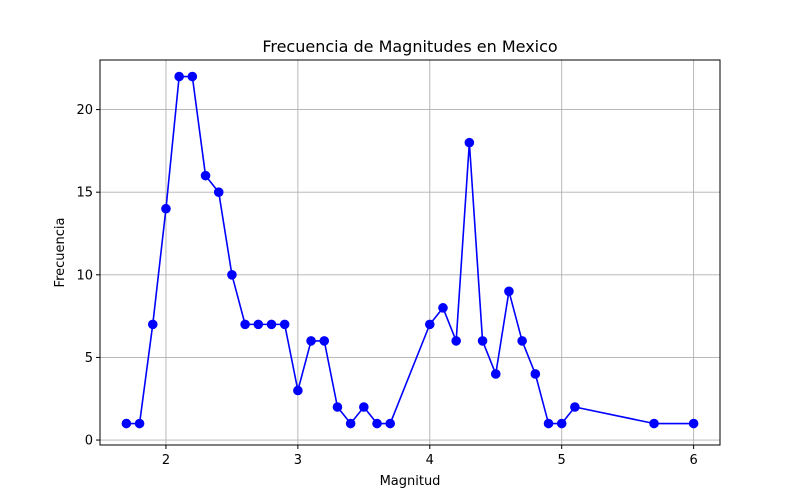 This screenshot has width=800, height=500. What do you see at coordinates (430, 460) in the screenshot?
I see `x-tick-label: 4` at bounding box center [430, 460].